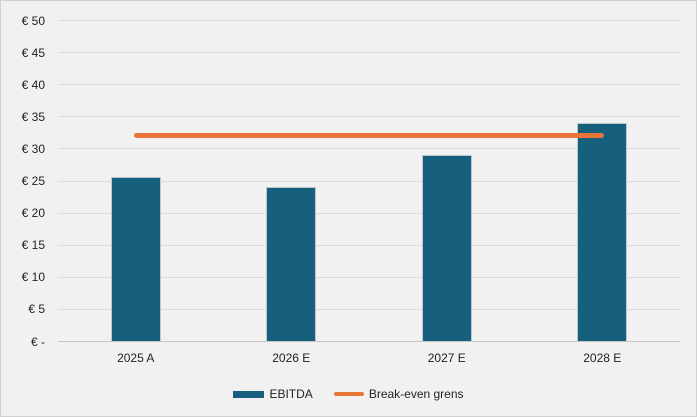  What do you see at coordinates (33, 148) in the screenshot?
I see `y-tick-label-30: € 30` at bounding box center [33, 148].